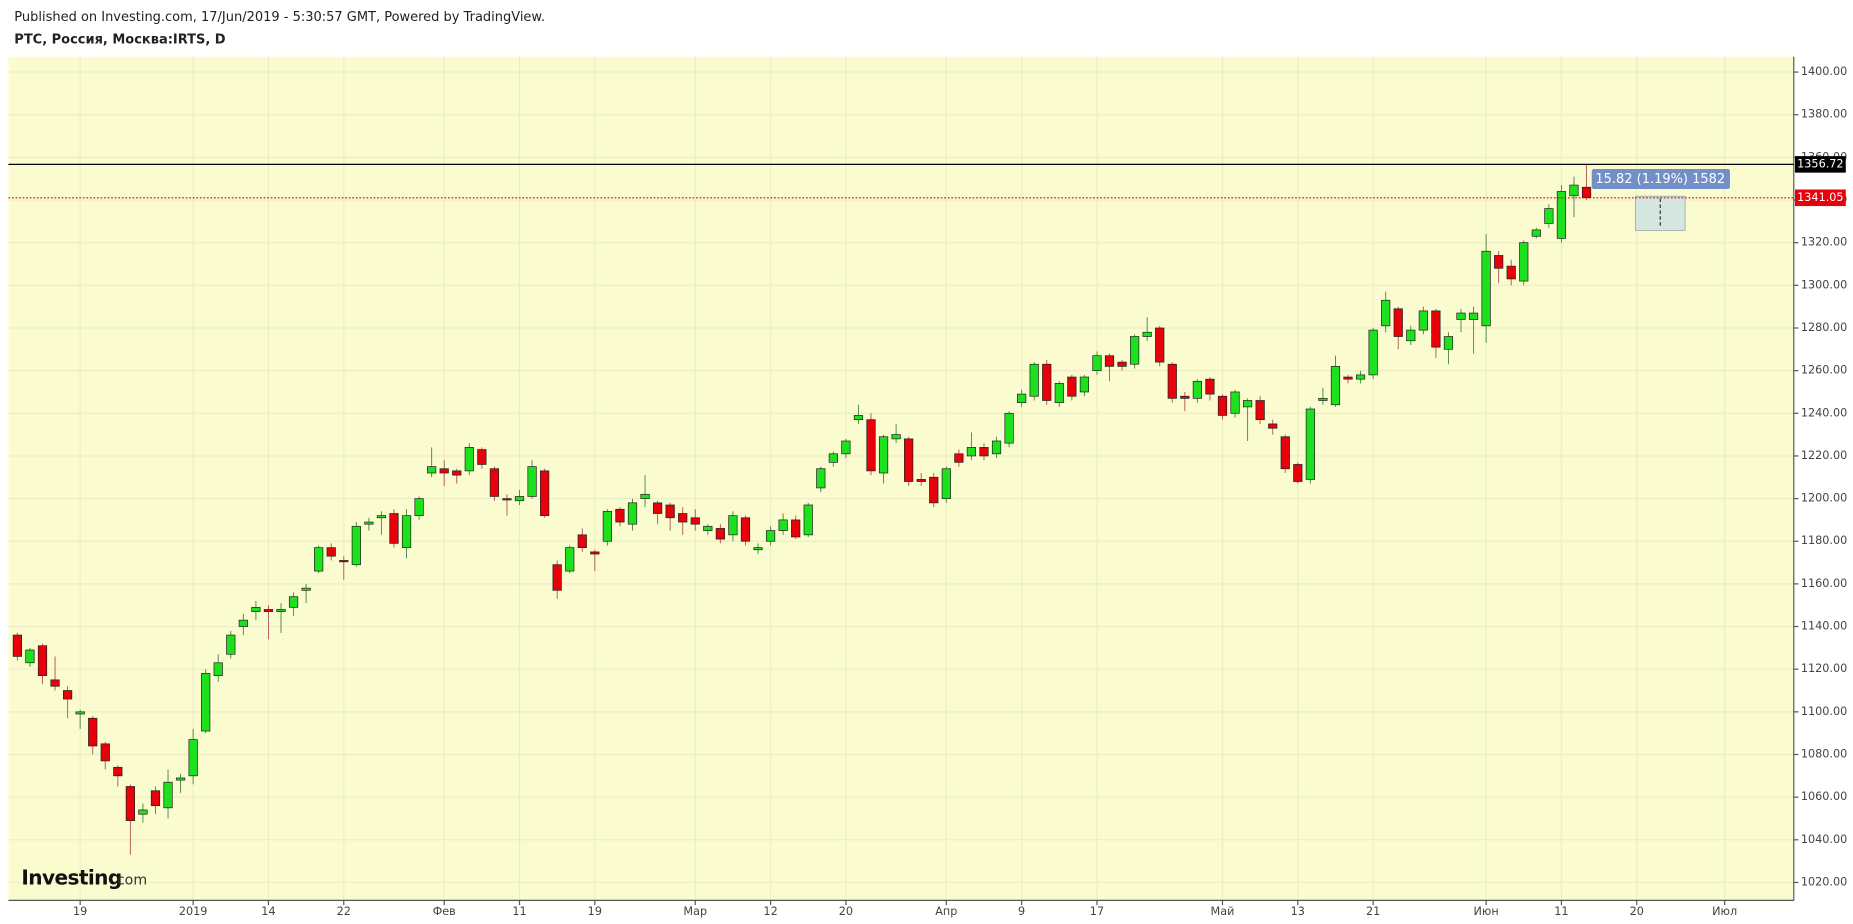 Image resolution: width=1853 pixels, height=924 pixels. Describe the element at coordinates (1824, 668) in the screenshot. I see `y-tick-label: 1120.00` at that location.